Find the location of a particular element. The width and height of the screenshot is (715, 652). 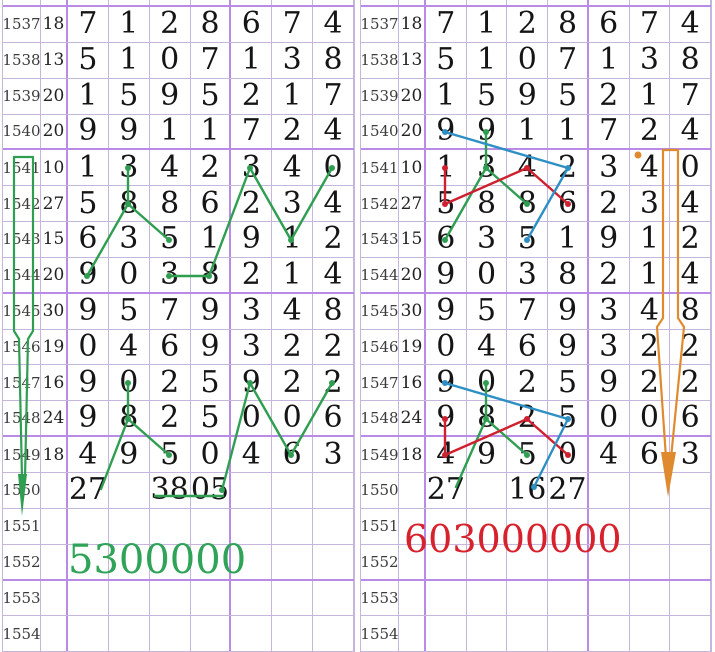

table-row-1550: 1550 27 16 27 is located at coordinates (535, 490).